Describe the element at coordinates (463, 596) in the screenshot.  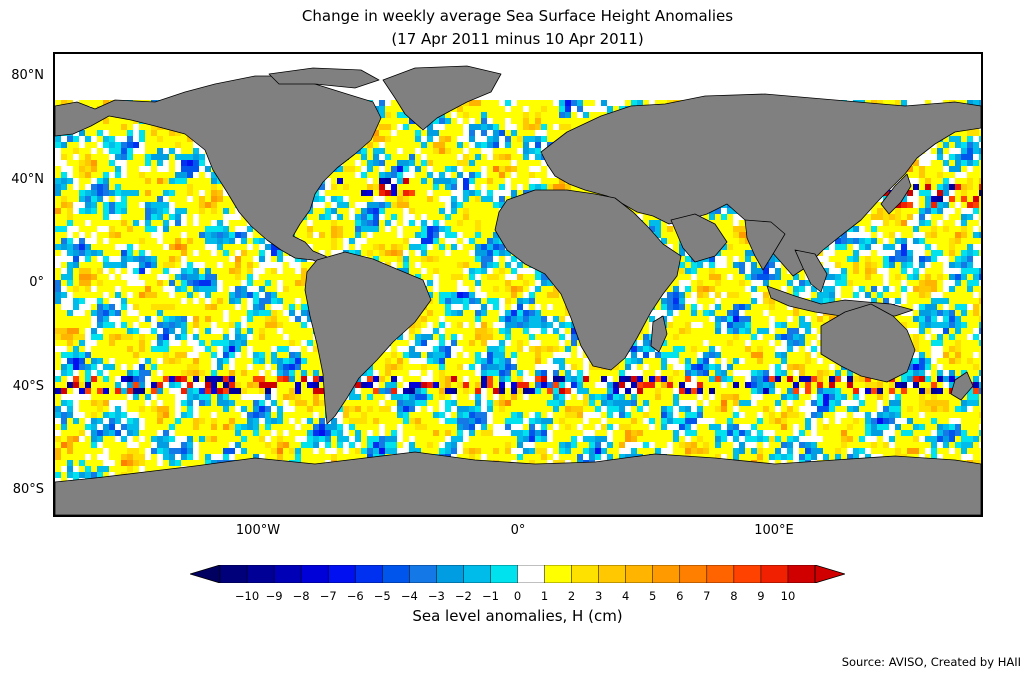
I see `colorbar-tick-label: −2` at that location.